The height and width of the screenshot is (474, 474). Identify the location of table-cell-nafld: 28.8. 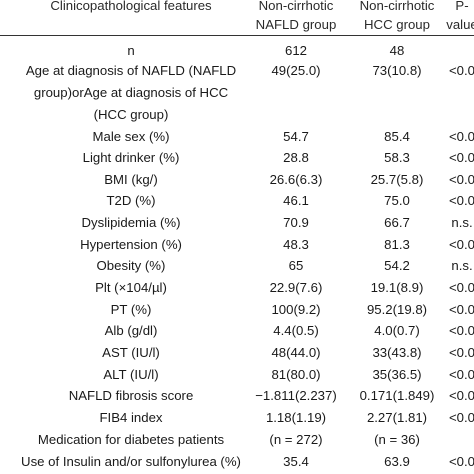
(296, 157).